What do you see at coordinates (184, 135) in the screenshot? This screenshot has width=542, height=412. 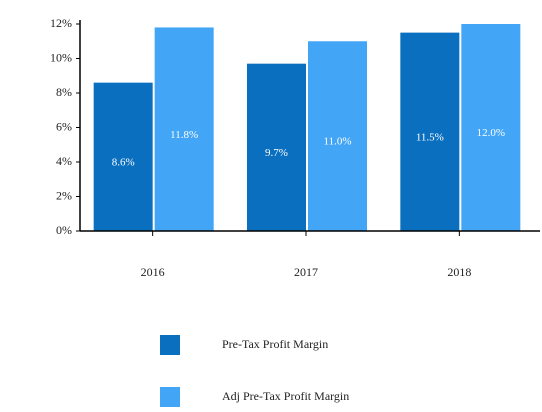 I see `value-label: 11.8%` at bounding box center [184, 135].